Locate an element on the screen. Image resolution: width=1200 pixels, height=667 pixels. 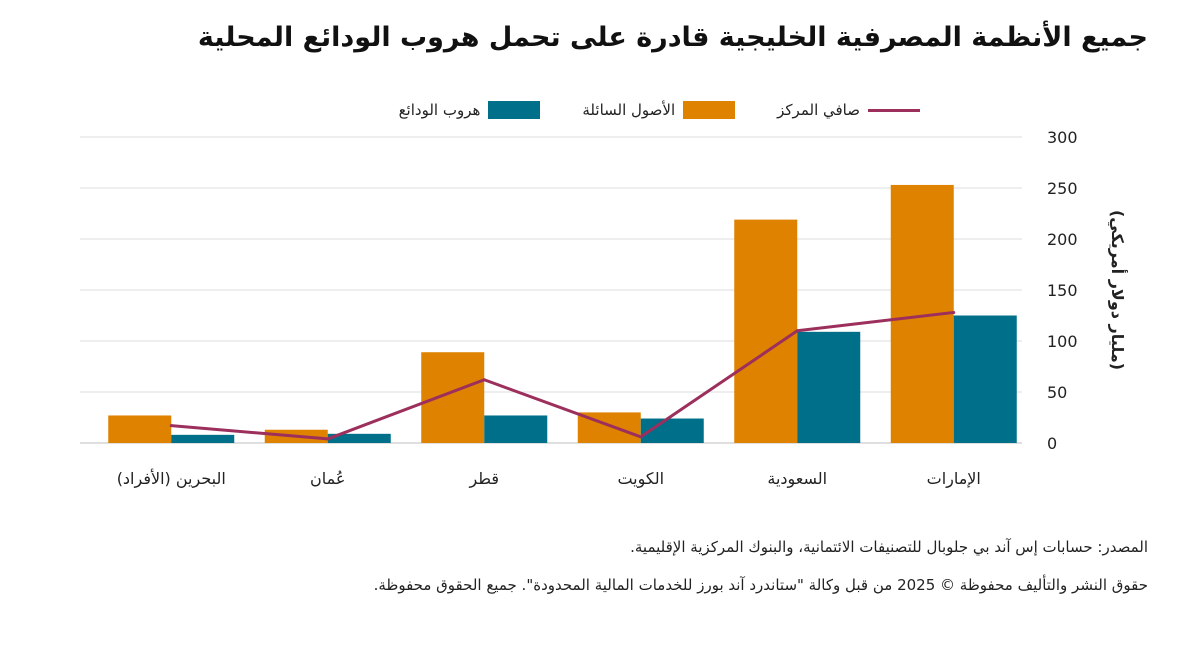
legend-item-liquid-assets: الأصول السائلة is located at coordinates (659, 110).